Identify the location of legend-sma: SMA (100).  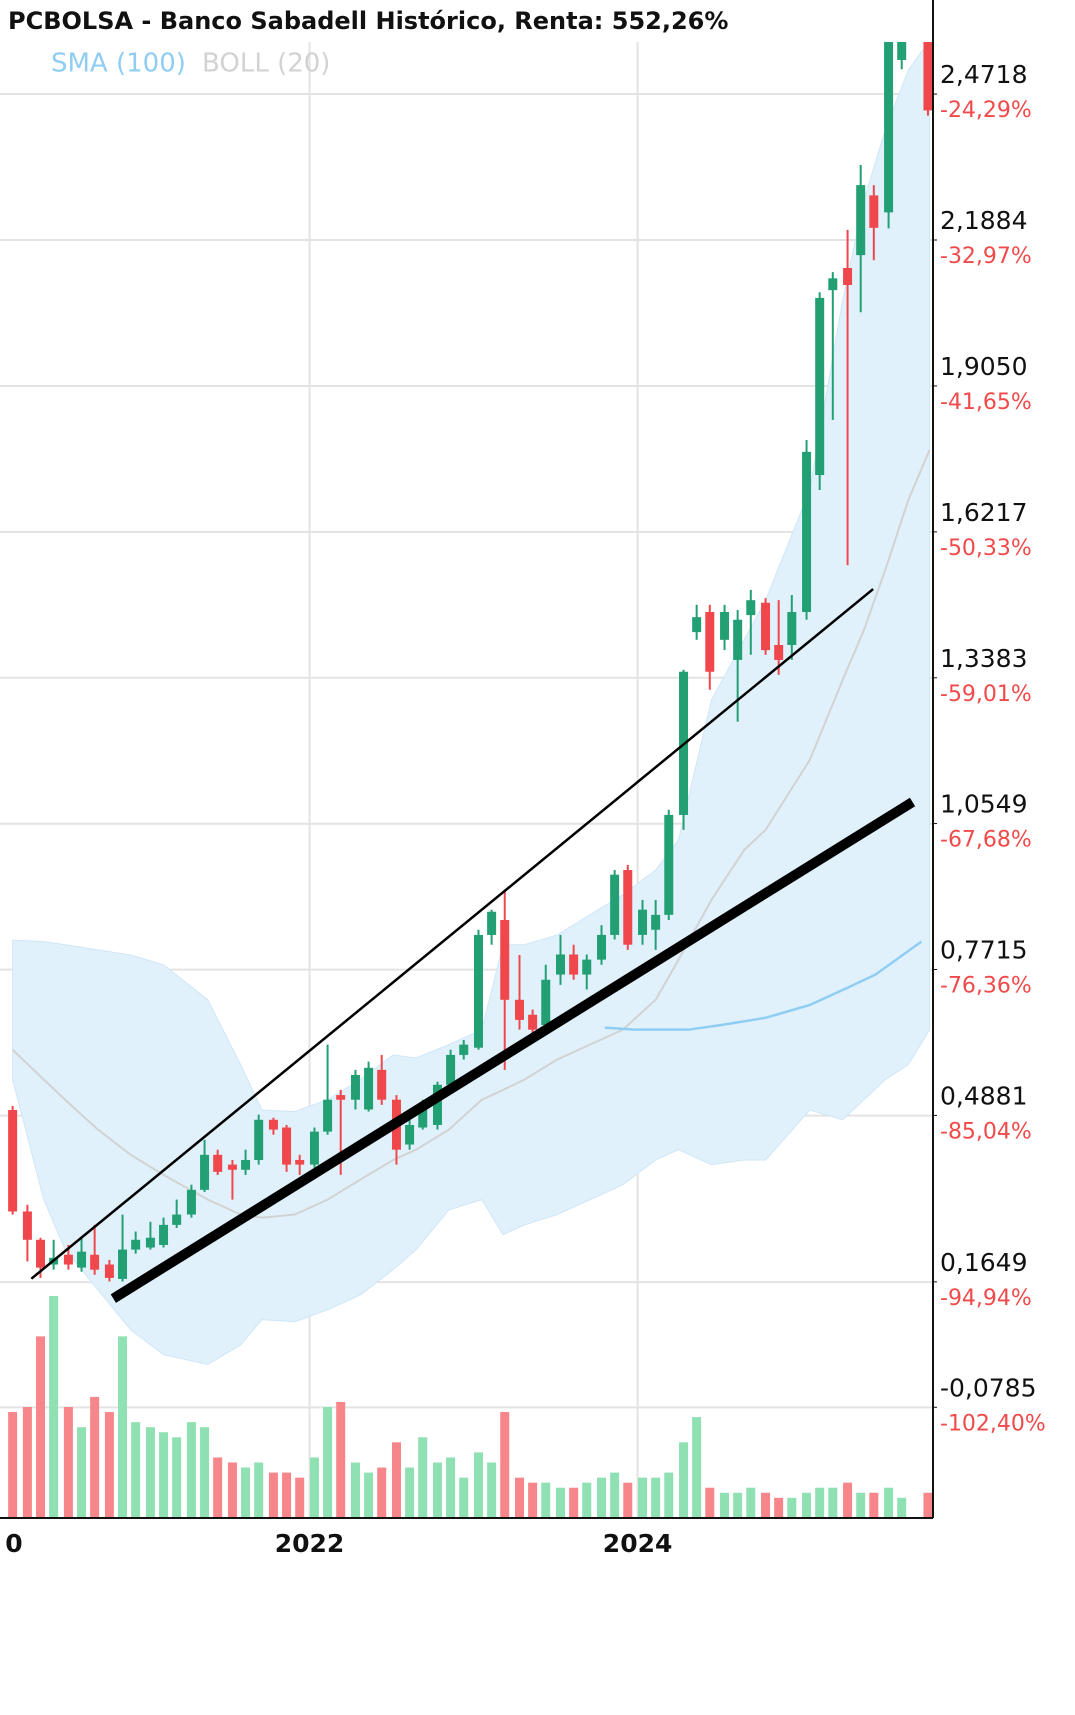
(118, 64).